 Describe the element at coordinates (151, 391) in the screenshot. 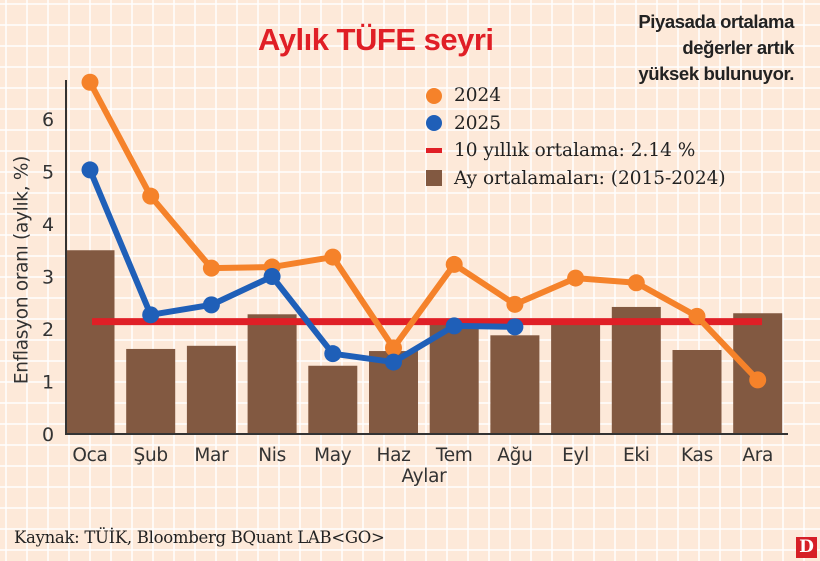

I see `bar-Şub` at that location.